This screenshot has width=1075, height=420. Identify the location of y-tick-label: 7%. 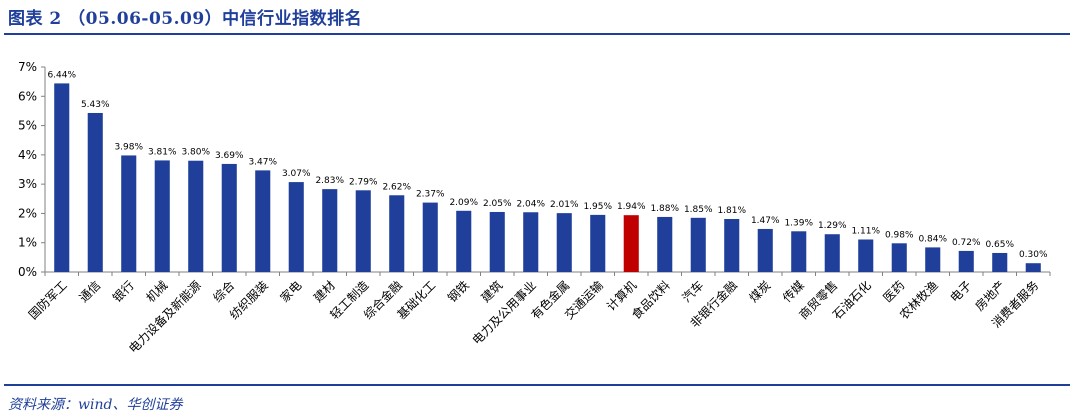
(27, 67).